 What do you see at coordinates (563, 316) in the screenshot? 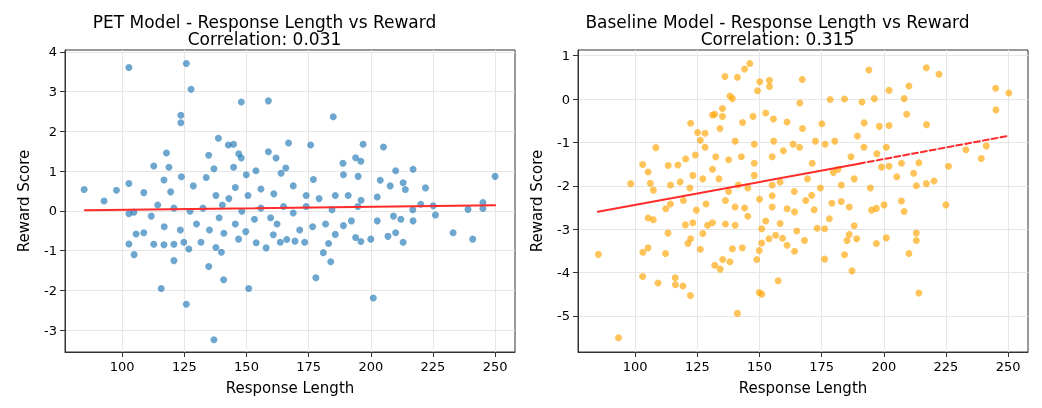
I see `y-tick-label: -5` at bounding box center [563, 316].